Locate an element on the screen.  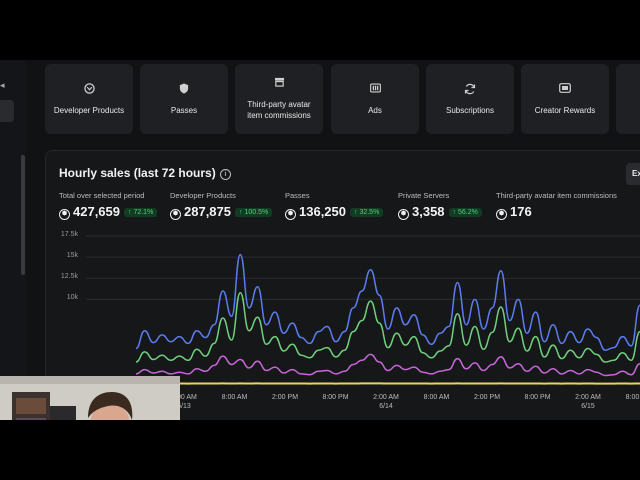
card-creator-rewards: Creator Rewards is located at coordinates (565, 99).